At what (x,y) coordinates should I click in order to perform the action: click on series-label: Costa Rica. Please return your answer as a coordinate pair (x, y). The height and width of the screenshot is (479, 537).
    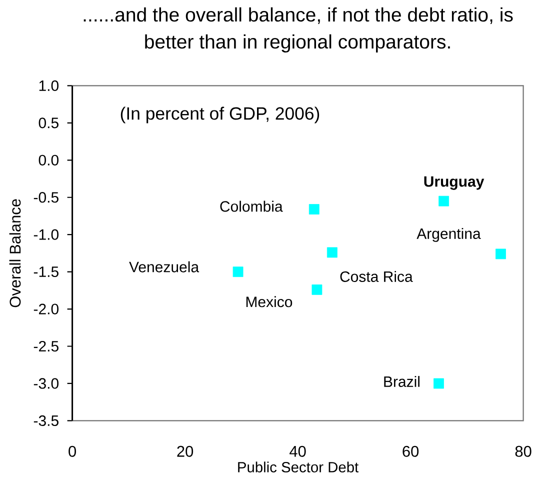
    Looking at the image, I should click on (376, 276).